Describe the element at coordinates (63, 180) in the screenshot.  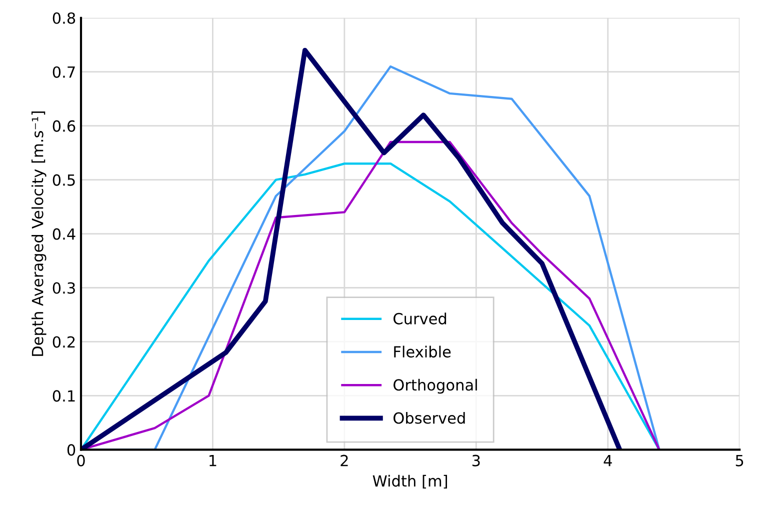
I see `y-tick-label: 0.5` at that location.